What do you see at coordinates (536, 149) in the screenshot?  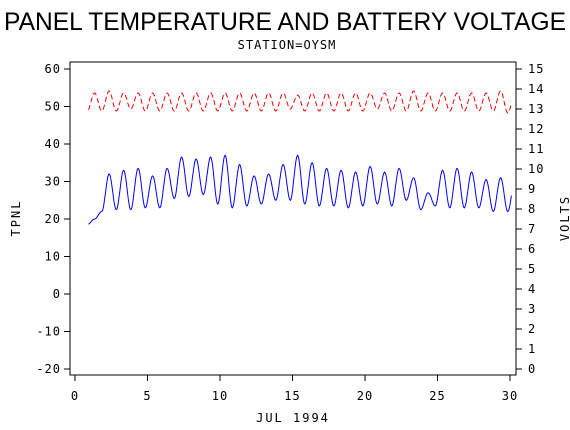 I see `right-tick-label: 11` at bounding box center [536, 149].